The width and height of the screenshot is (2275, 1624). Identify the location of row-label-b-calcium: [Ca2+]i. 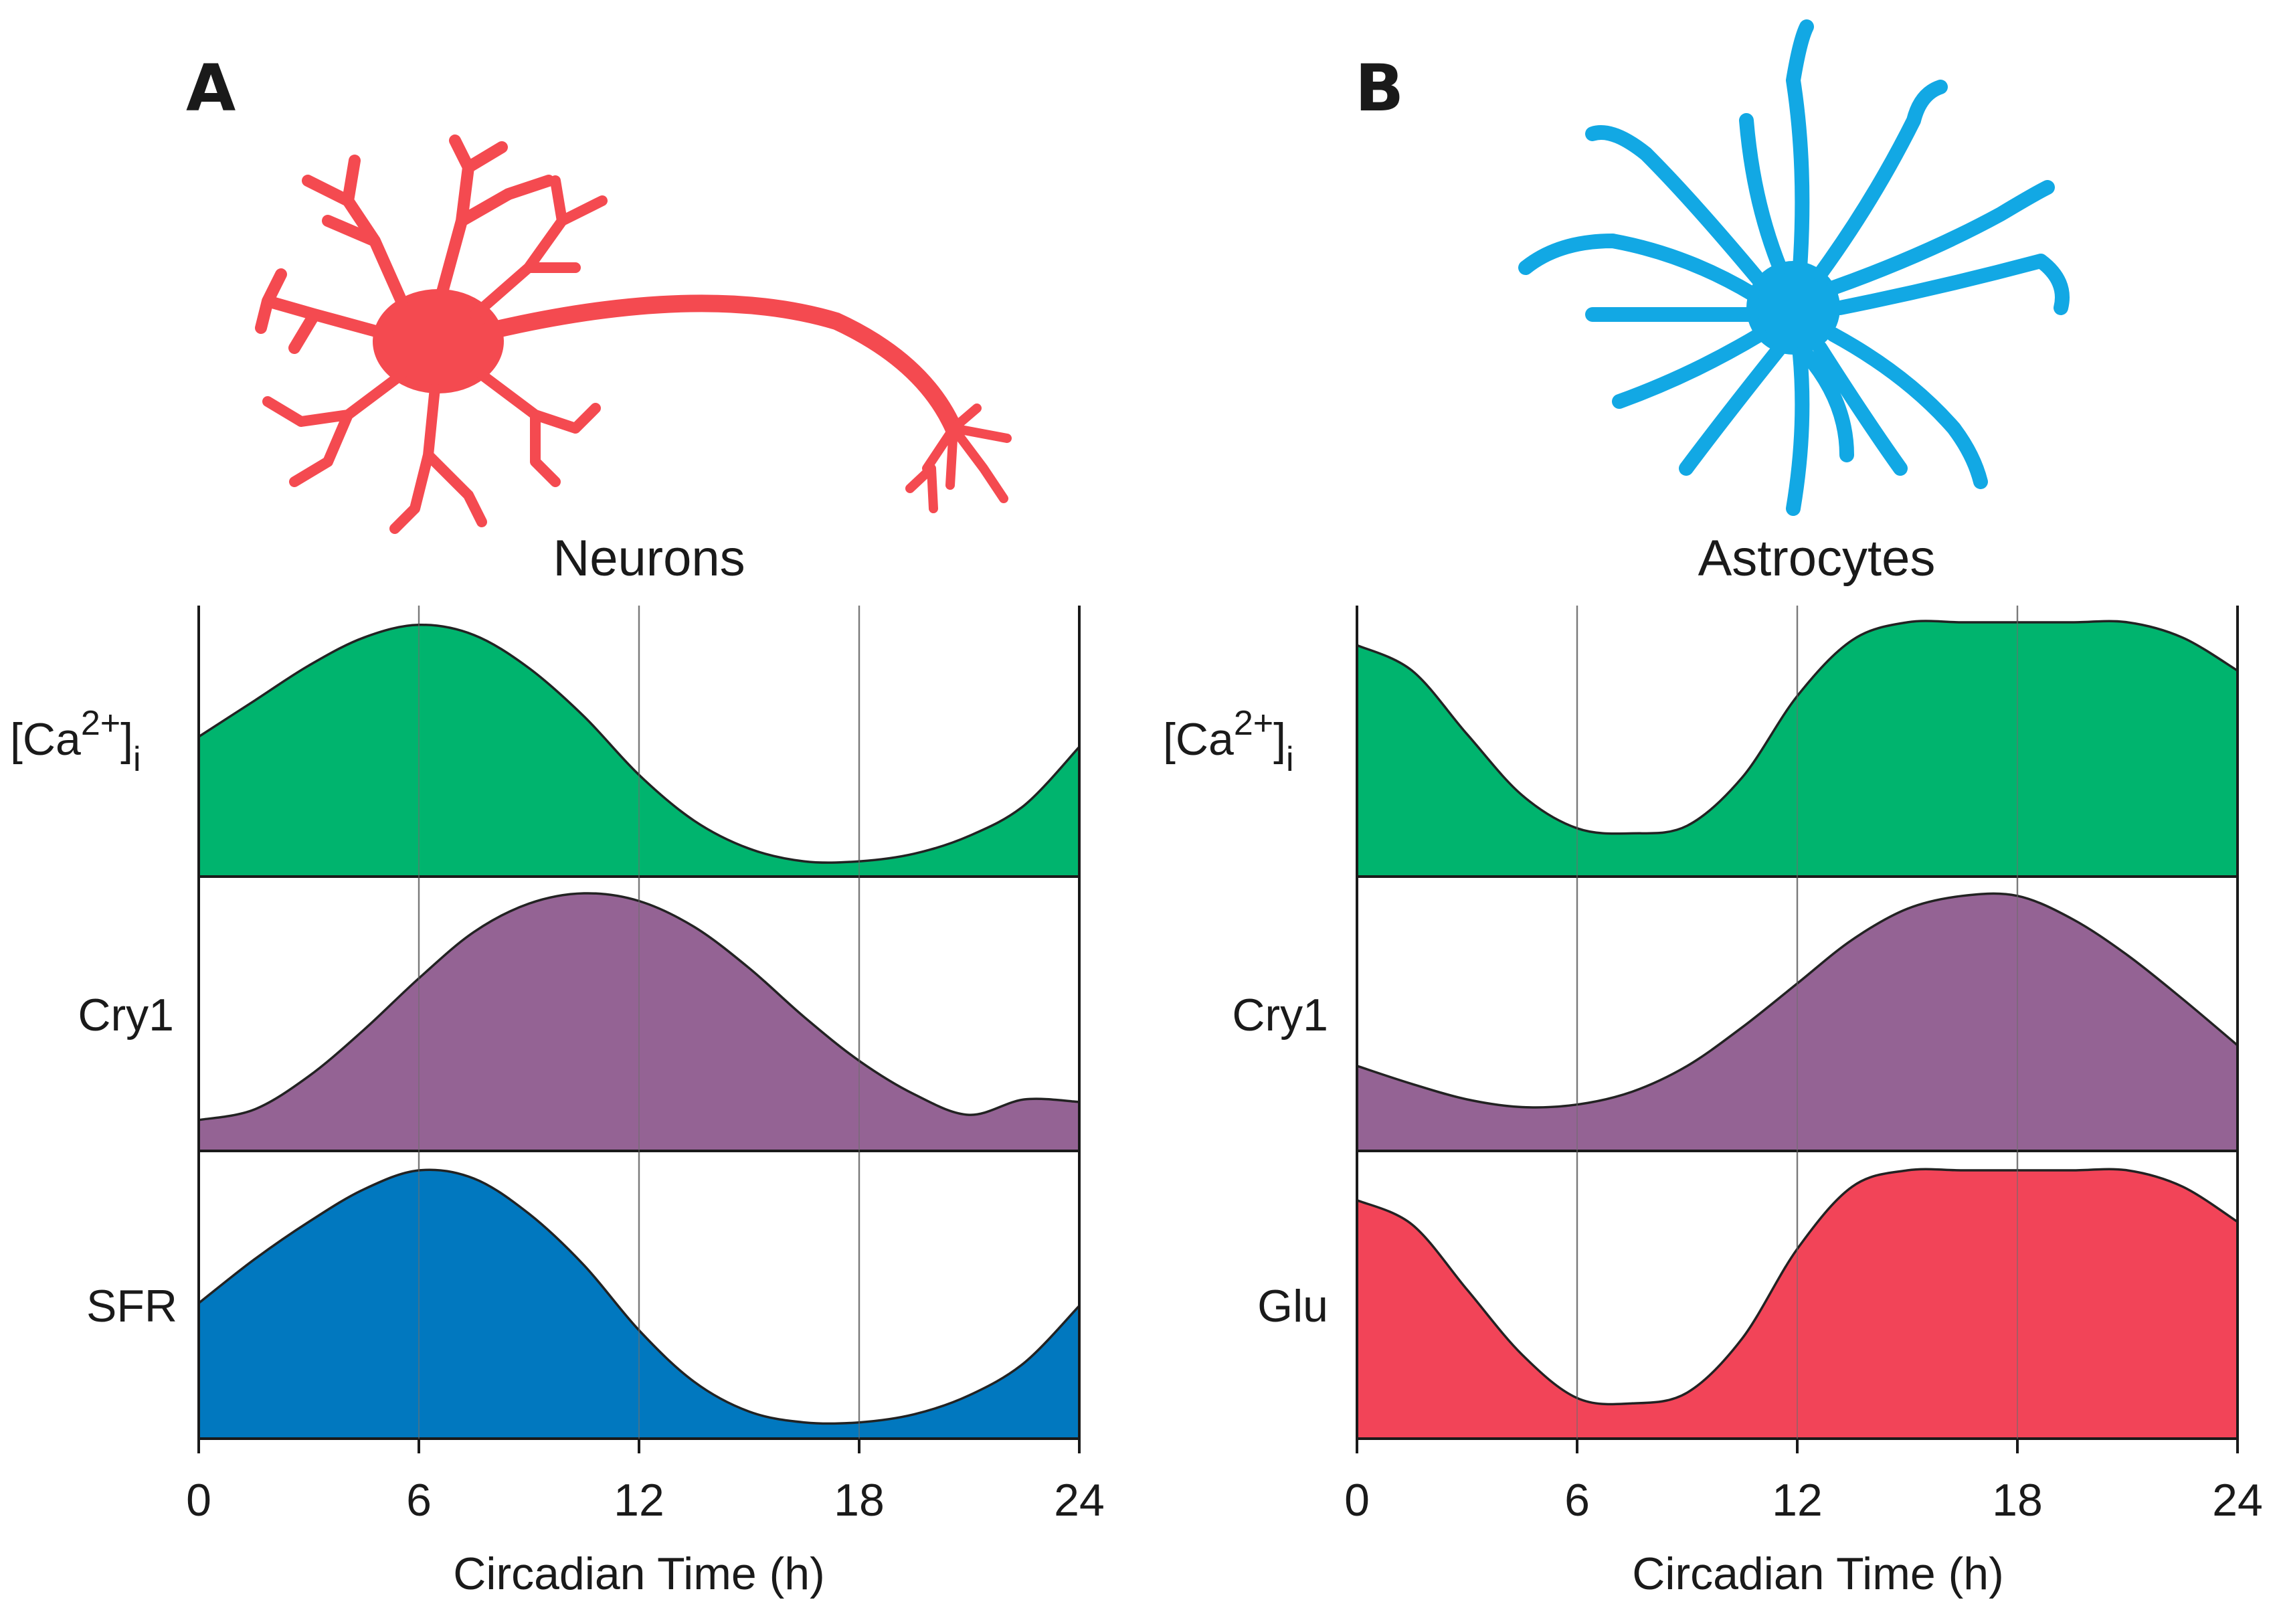
(1228, 741).